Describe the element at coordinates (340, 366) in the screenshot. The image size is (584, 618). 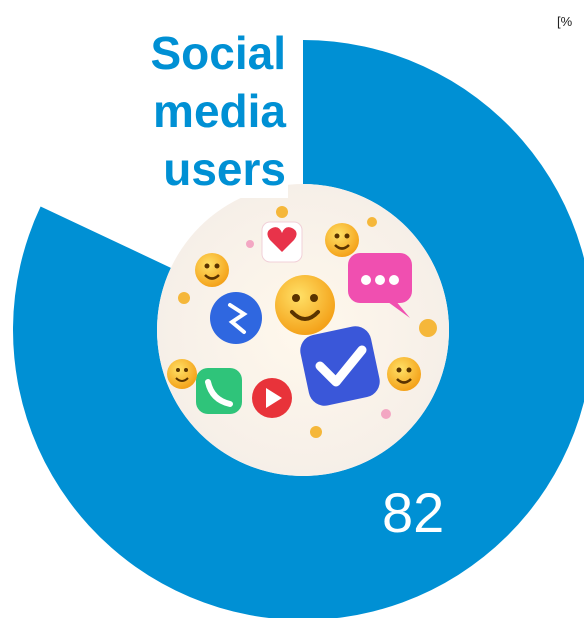
I see `check-badge-icon` at that location.